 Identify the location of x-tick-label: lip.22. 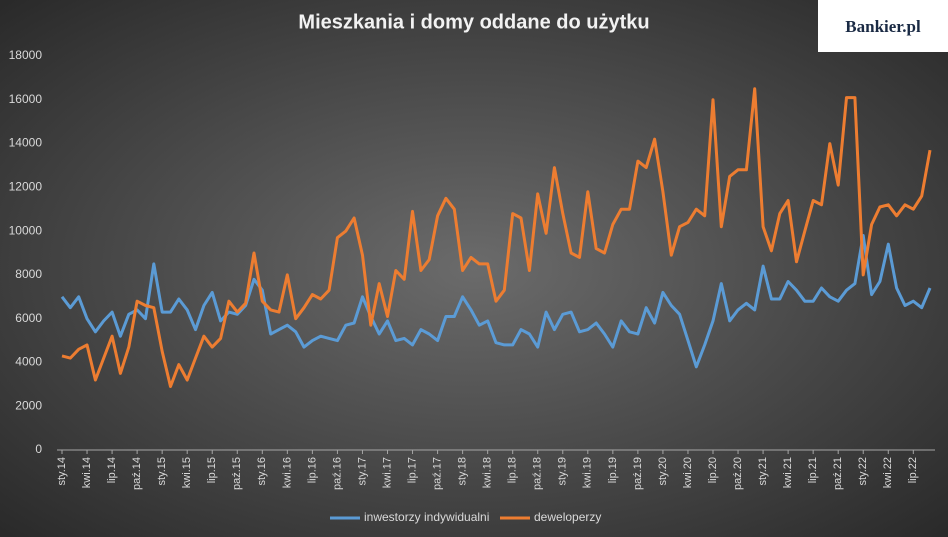
(913, 470).